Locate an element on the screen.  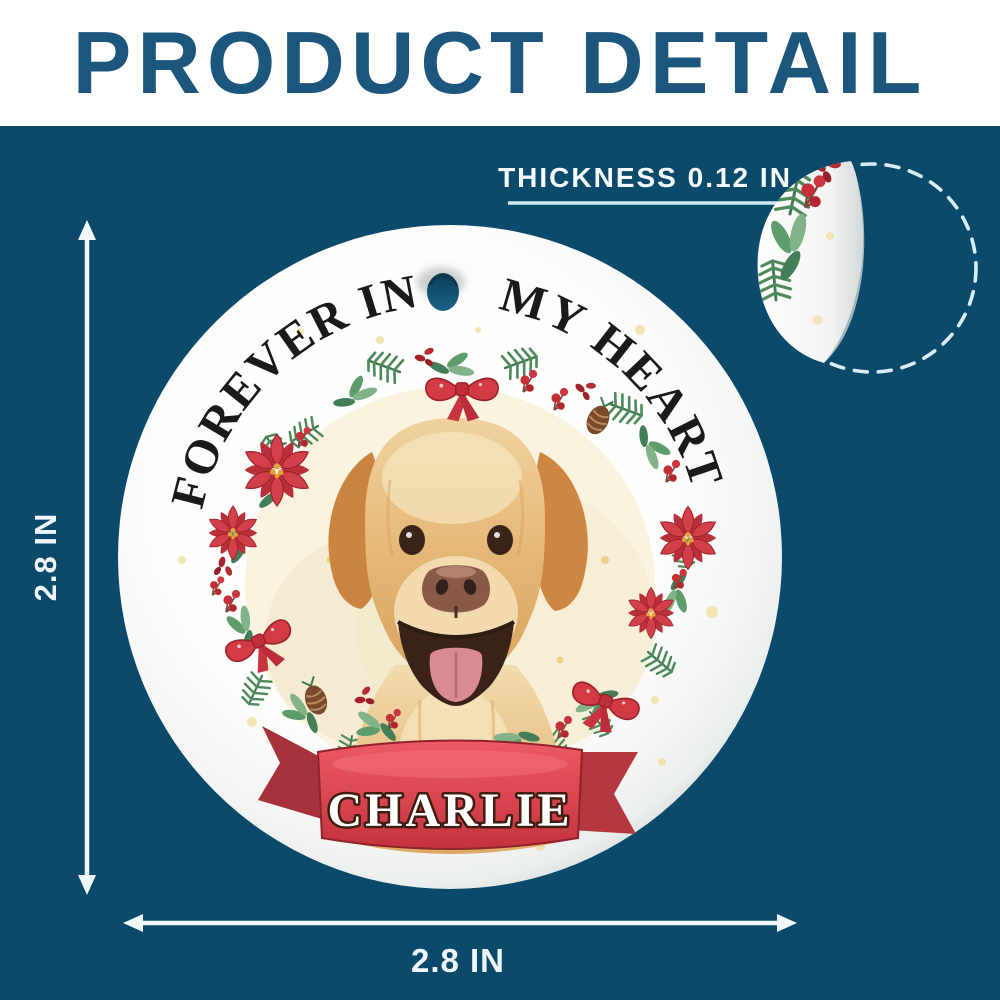
ribbon-band is located at coordinates (450, 794).